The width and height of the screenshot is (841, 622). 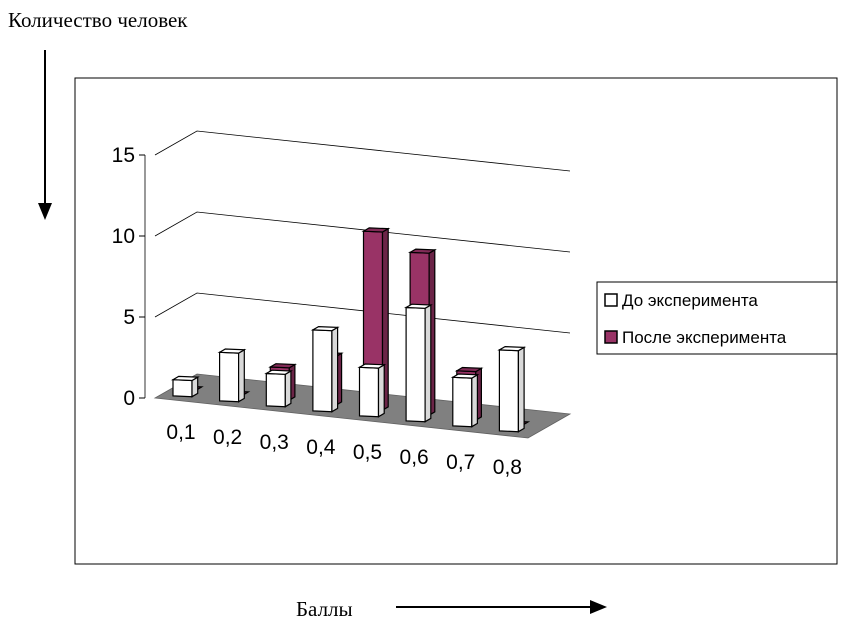 I want to click on bar-before-0,5, so click(x=372, y=390).